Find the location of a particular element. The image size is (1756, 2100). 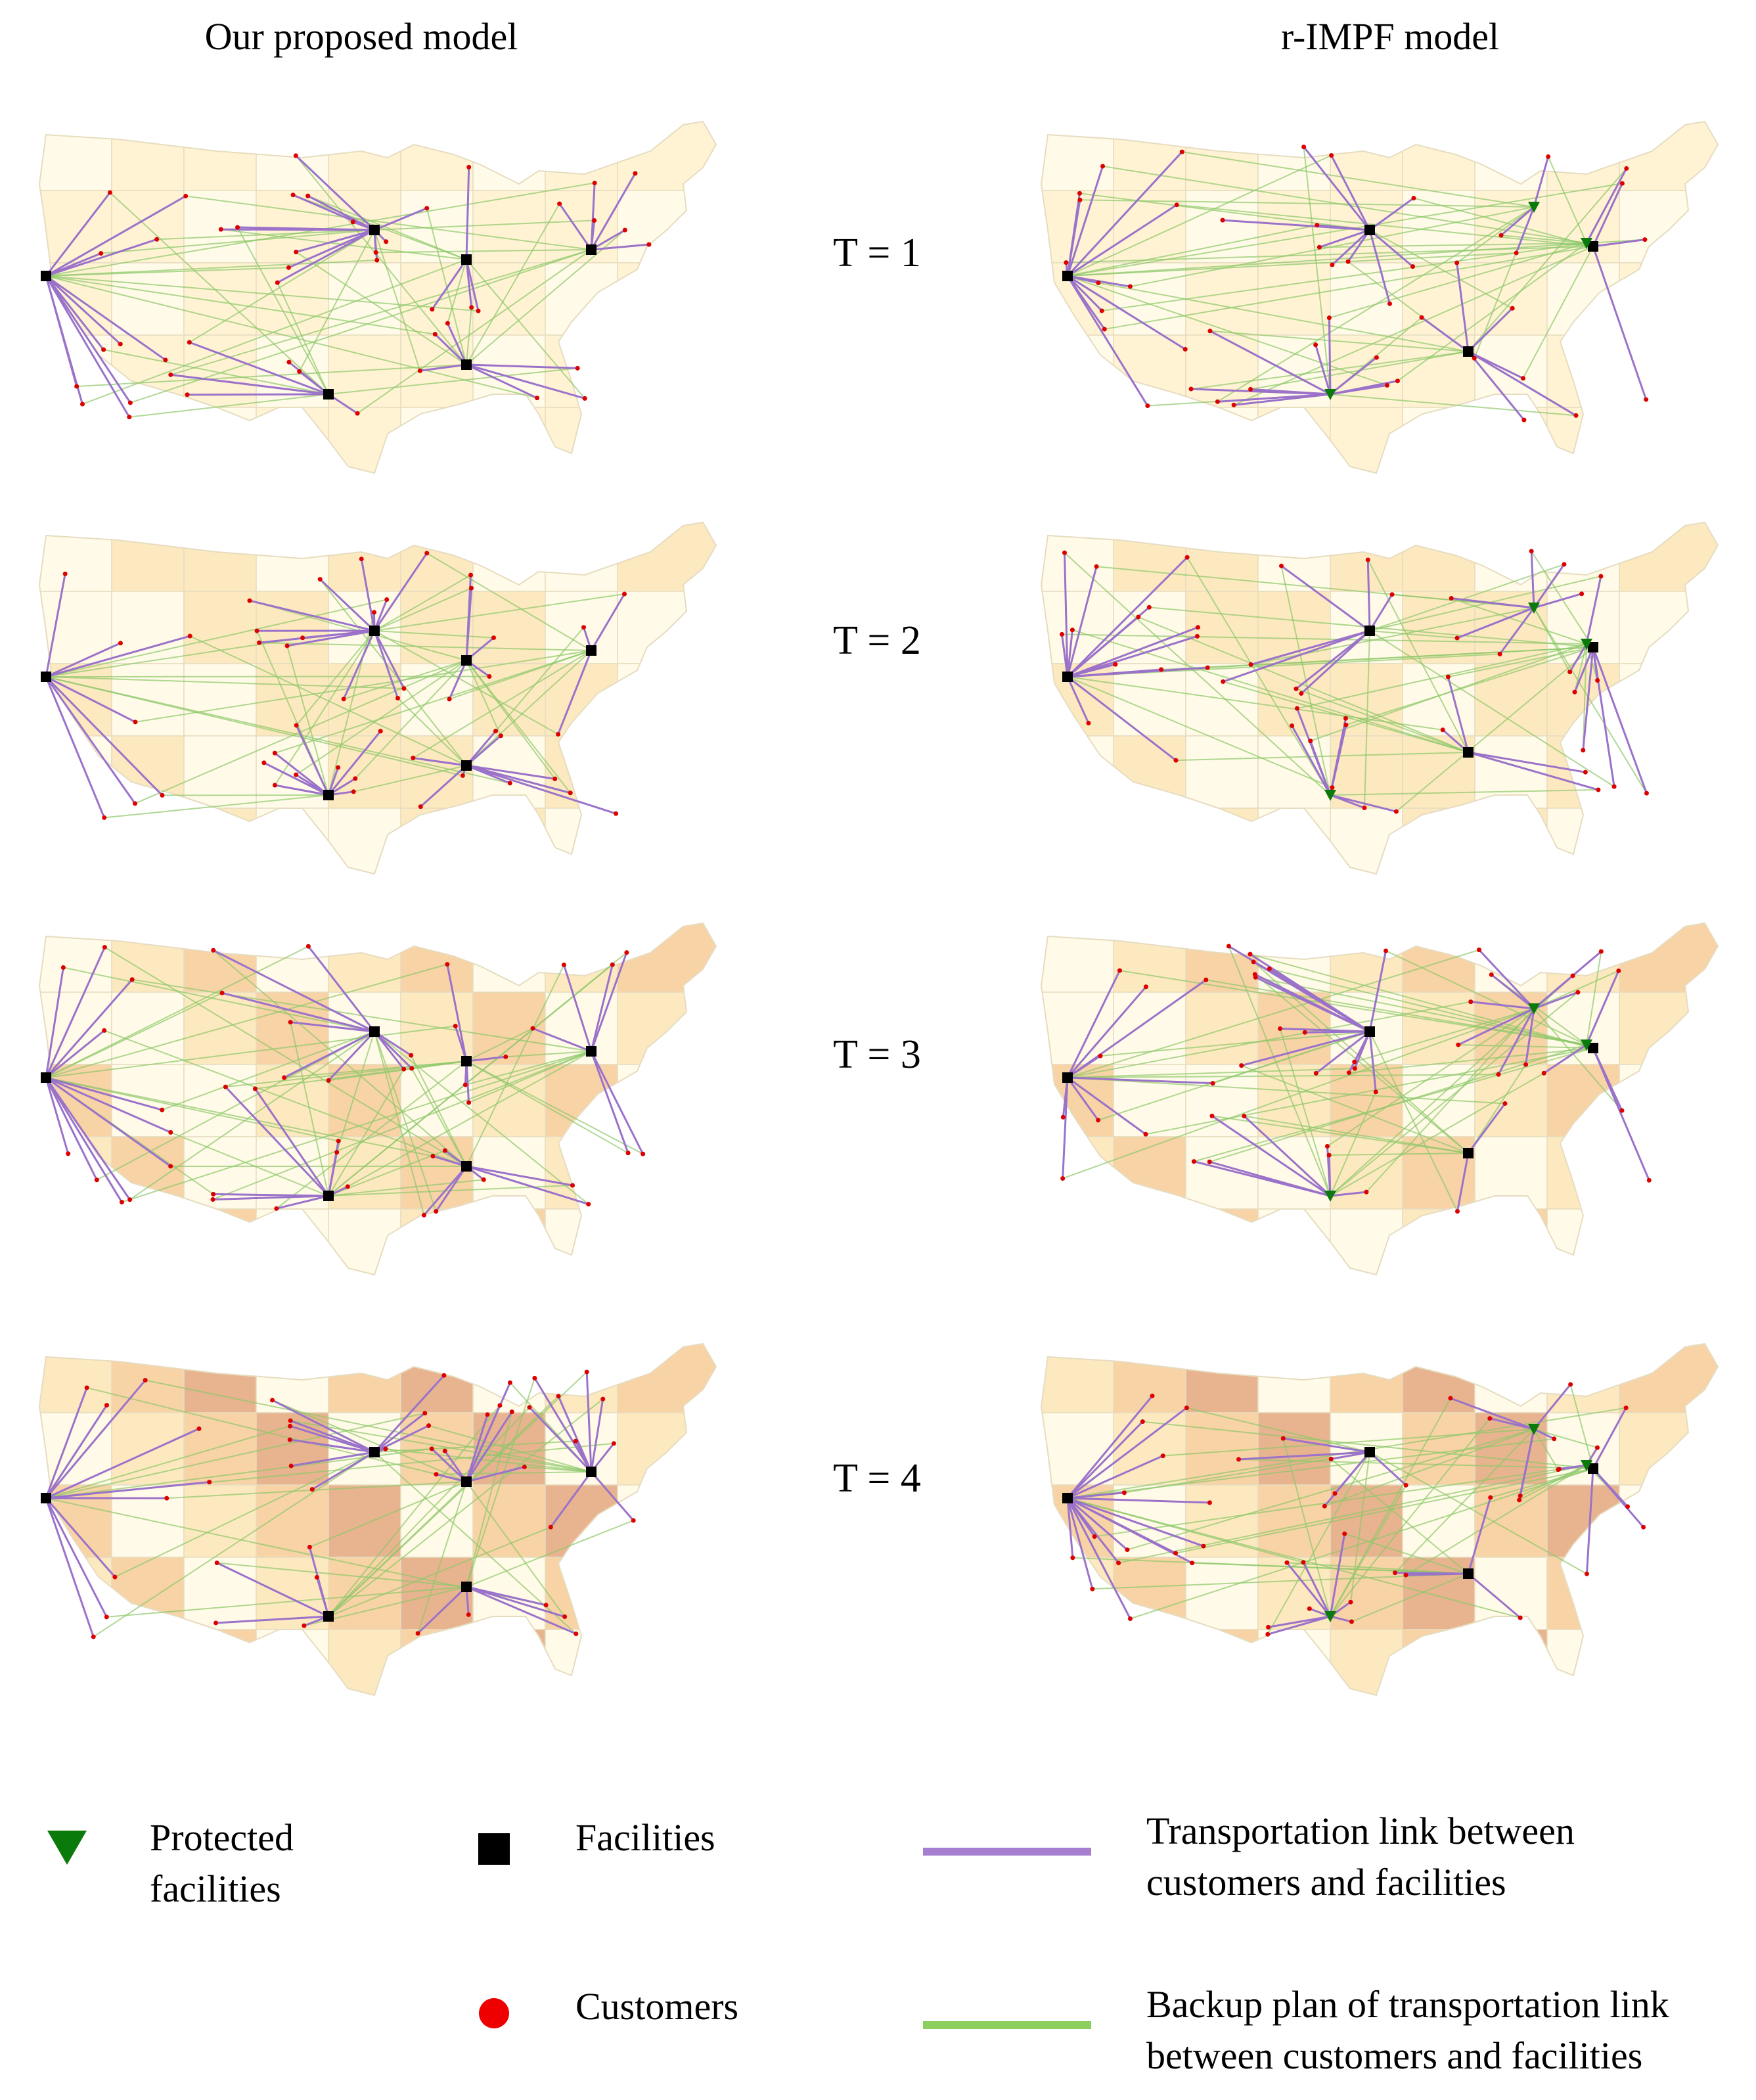

map-rimpf-t3 is located at coordinates (1380, 1099).